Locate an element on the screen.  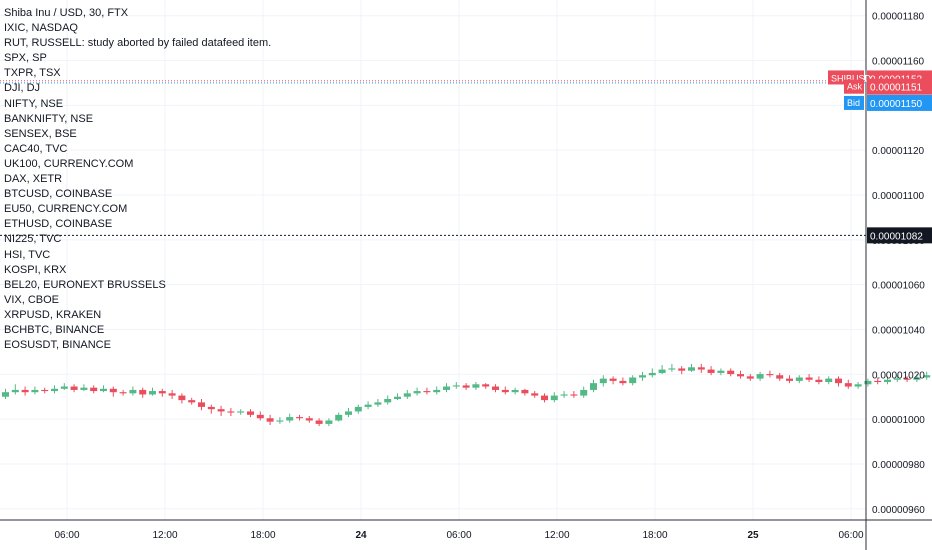
study-item: UK100, CURRENCY.COM is located at coordinates (69, 163).